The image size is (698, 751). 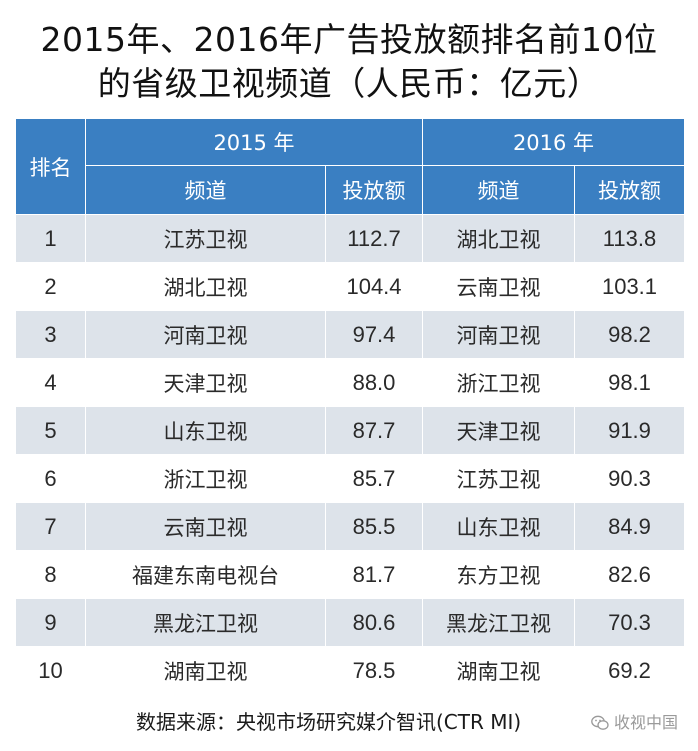 I want to click on amount-2016-cell: 98.2, so click(x=629, y=334).